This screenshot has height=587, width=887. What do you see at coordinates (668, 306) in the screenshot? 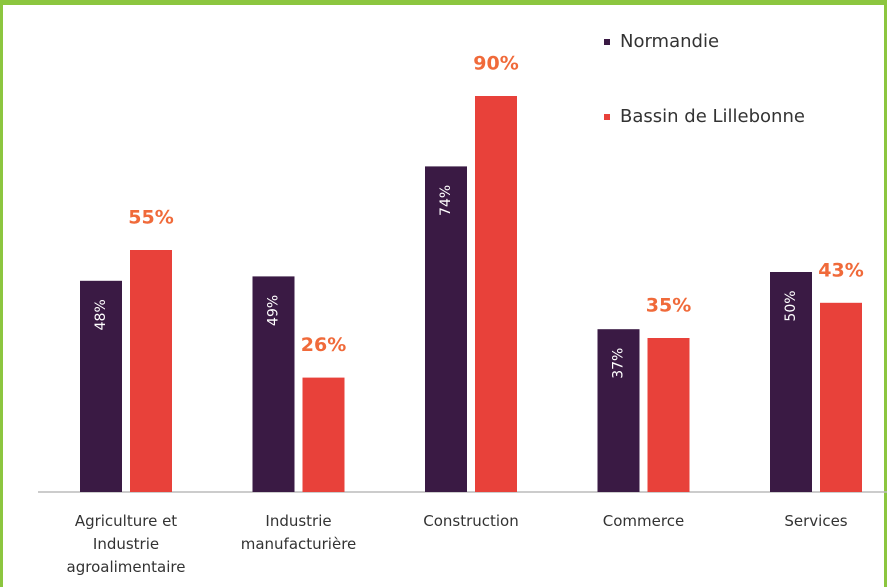
I see `data-label: 35%` at bounding box center [668, 306].